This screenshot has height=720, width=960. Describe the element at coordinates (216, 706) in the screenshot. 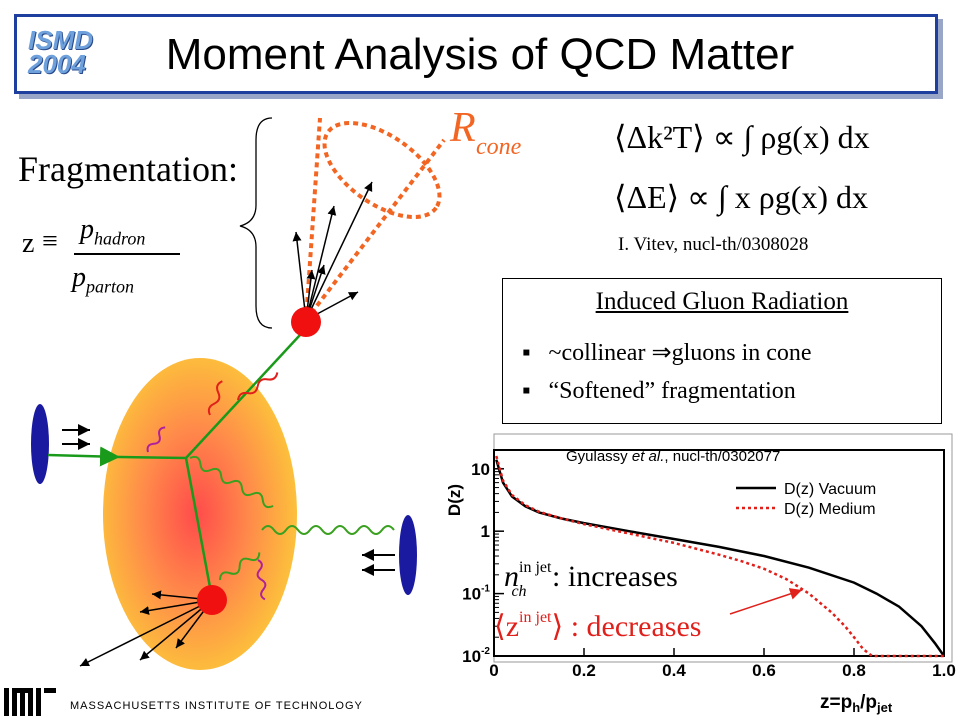

I see `mit-footer: MASSACHUSETTS INSTITUTE OF TECHNOLOGY` at that location.